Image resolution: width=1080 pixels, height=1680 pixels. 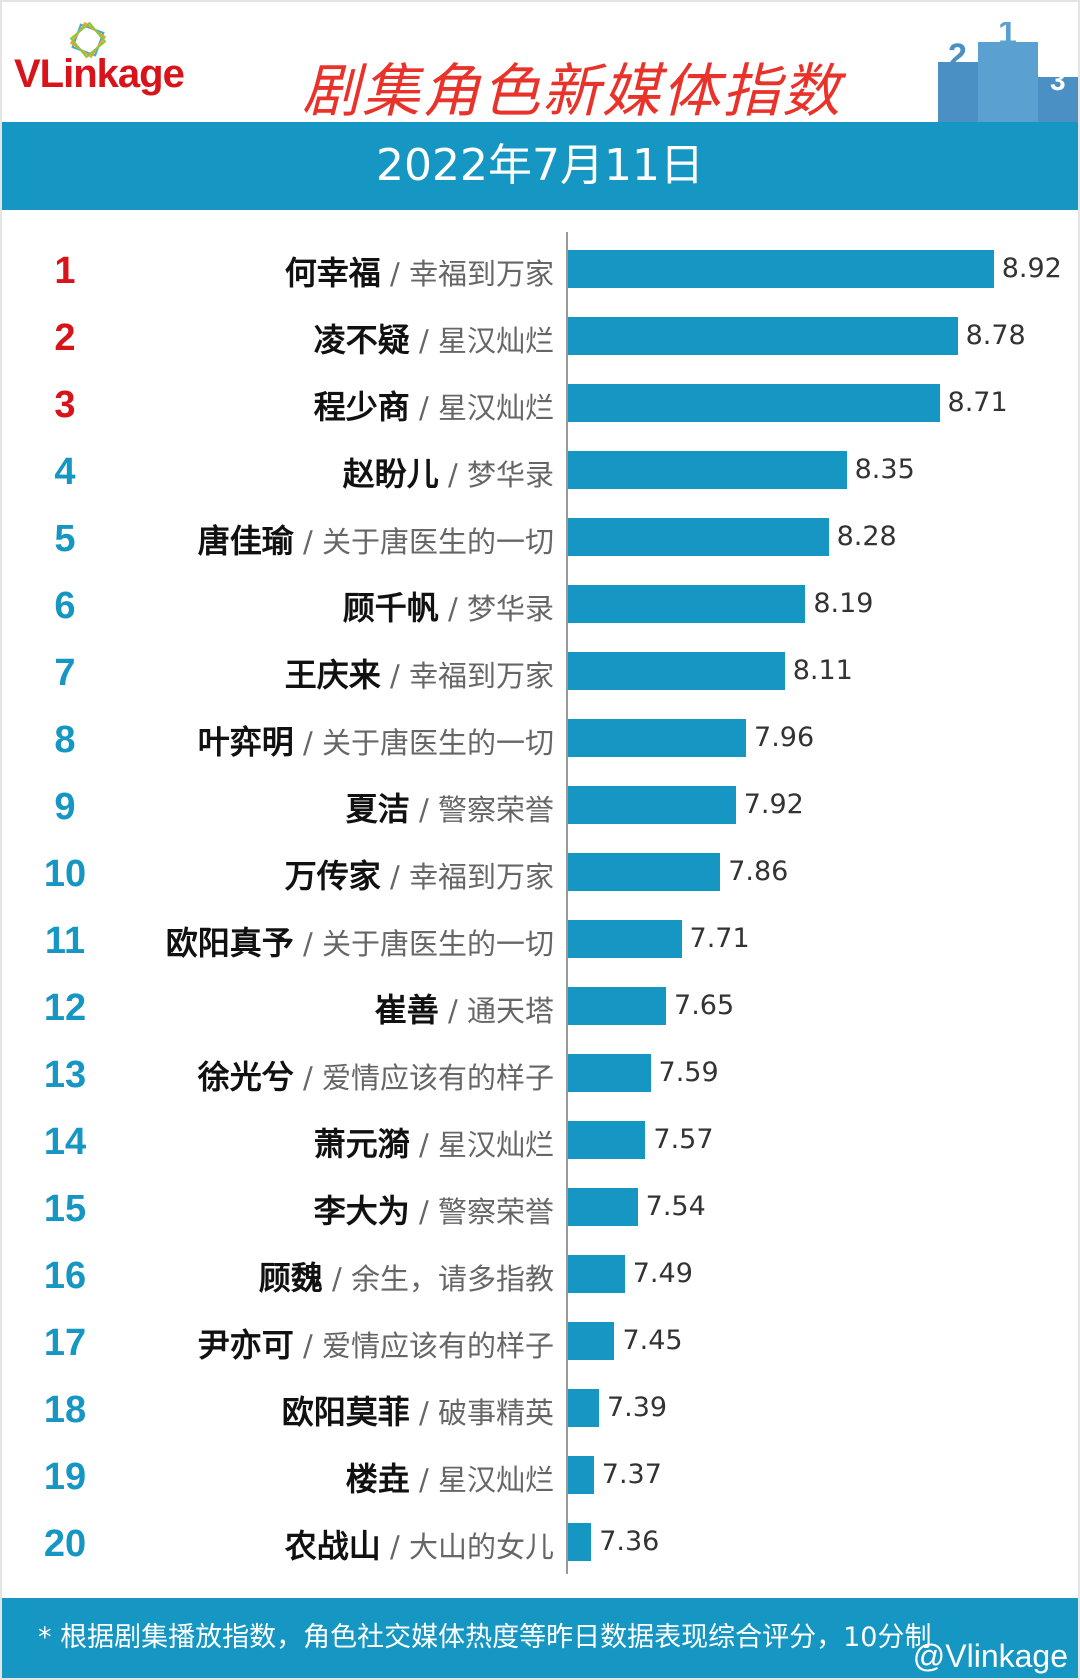 What do you see at coordinates (332, 1546) in the screenshot?
I see `character-name: 农战山` at bounding box center [332, 1546].